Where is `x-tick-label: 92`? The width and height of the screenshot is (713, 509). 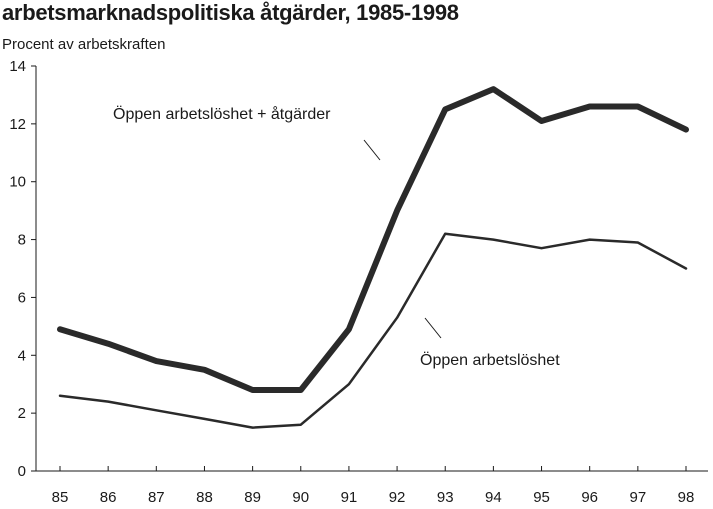
x-tick-label: 92 is located at coordinates (397, 497).